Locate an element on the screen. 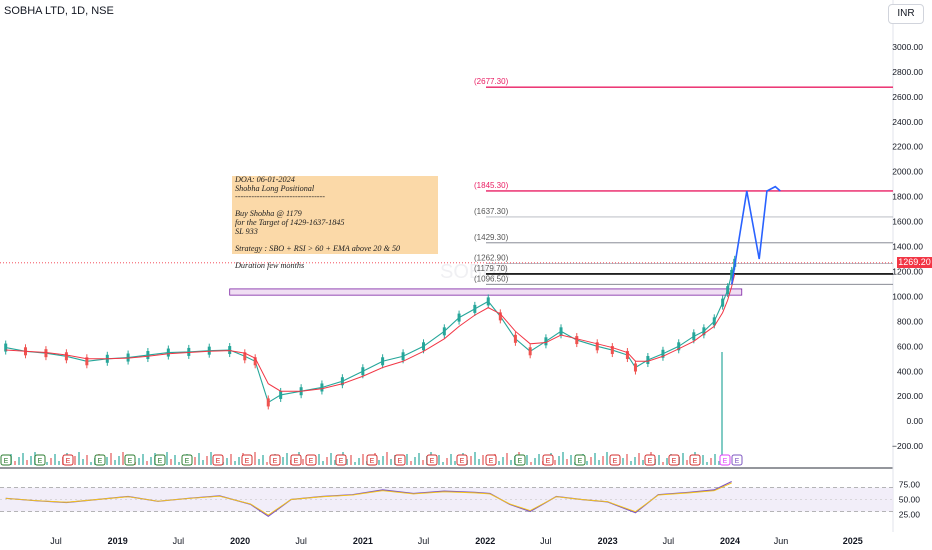 The image size is (932, 550). symbol-title: SOBHA LTD, 1D, NSE is located at coordinates (59, 11).